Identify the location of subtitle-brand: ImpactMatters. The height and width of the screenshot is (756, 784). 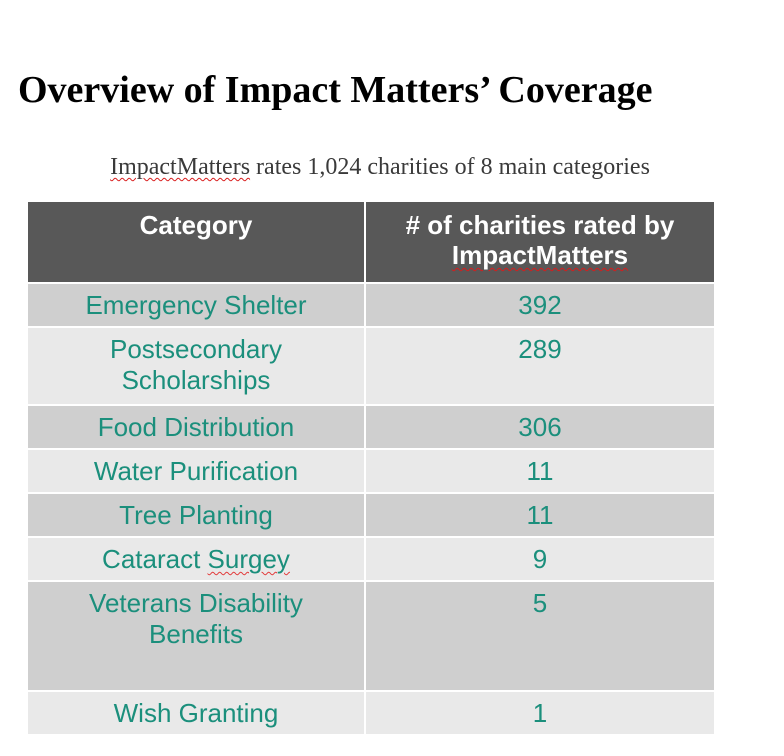
(180, 167).